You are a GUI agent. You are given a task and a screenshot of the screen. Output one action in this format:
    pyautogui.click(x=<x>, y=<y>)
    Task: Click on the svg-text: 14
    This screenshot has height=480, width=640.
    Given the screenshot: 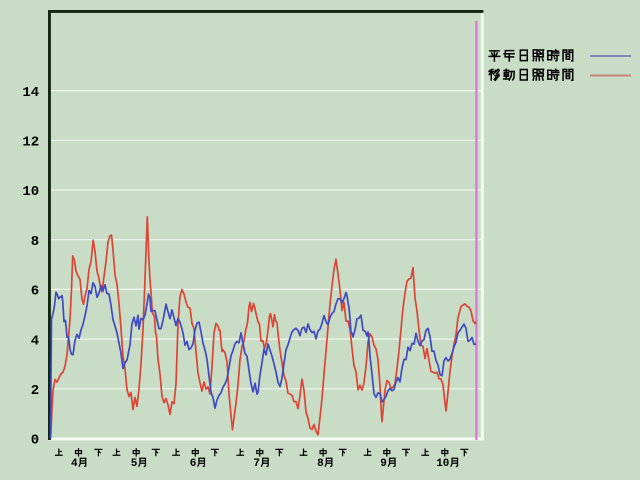 What is the action you would take?
    pyautogui.click(x=30, y=93)
    